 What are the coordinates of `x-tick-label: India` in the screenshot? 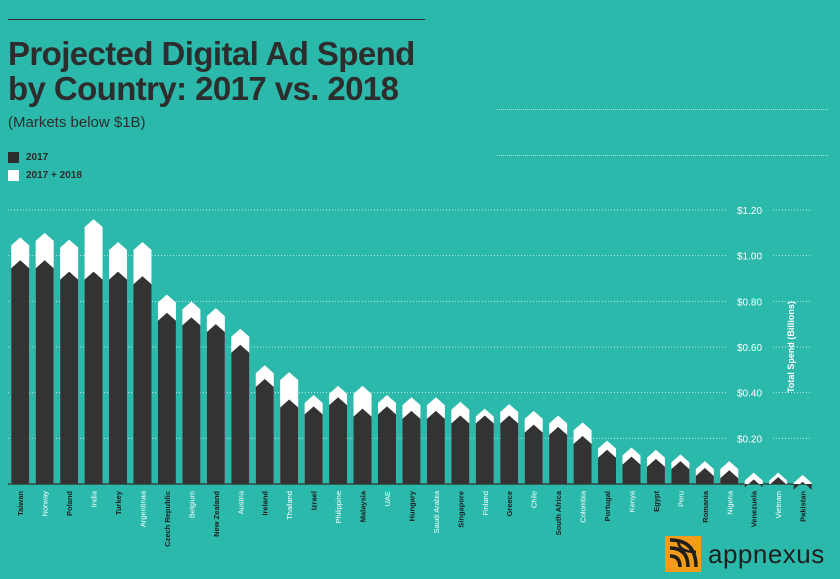 It's located at (94, 498).